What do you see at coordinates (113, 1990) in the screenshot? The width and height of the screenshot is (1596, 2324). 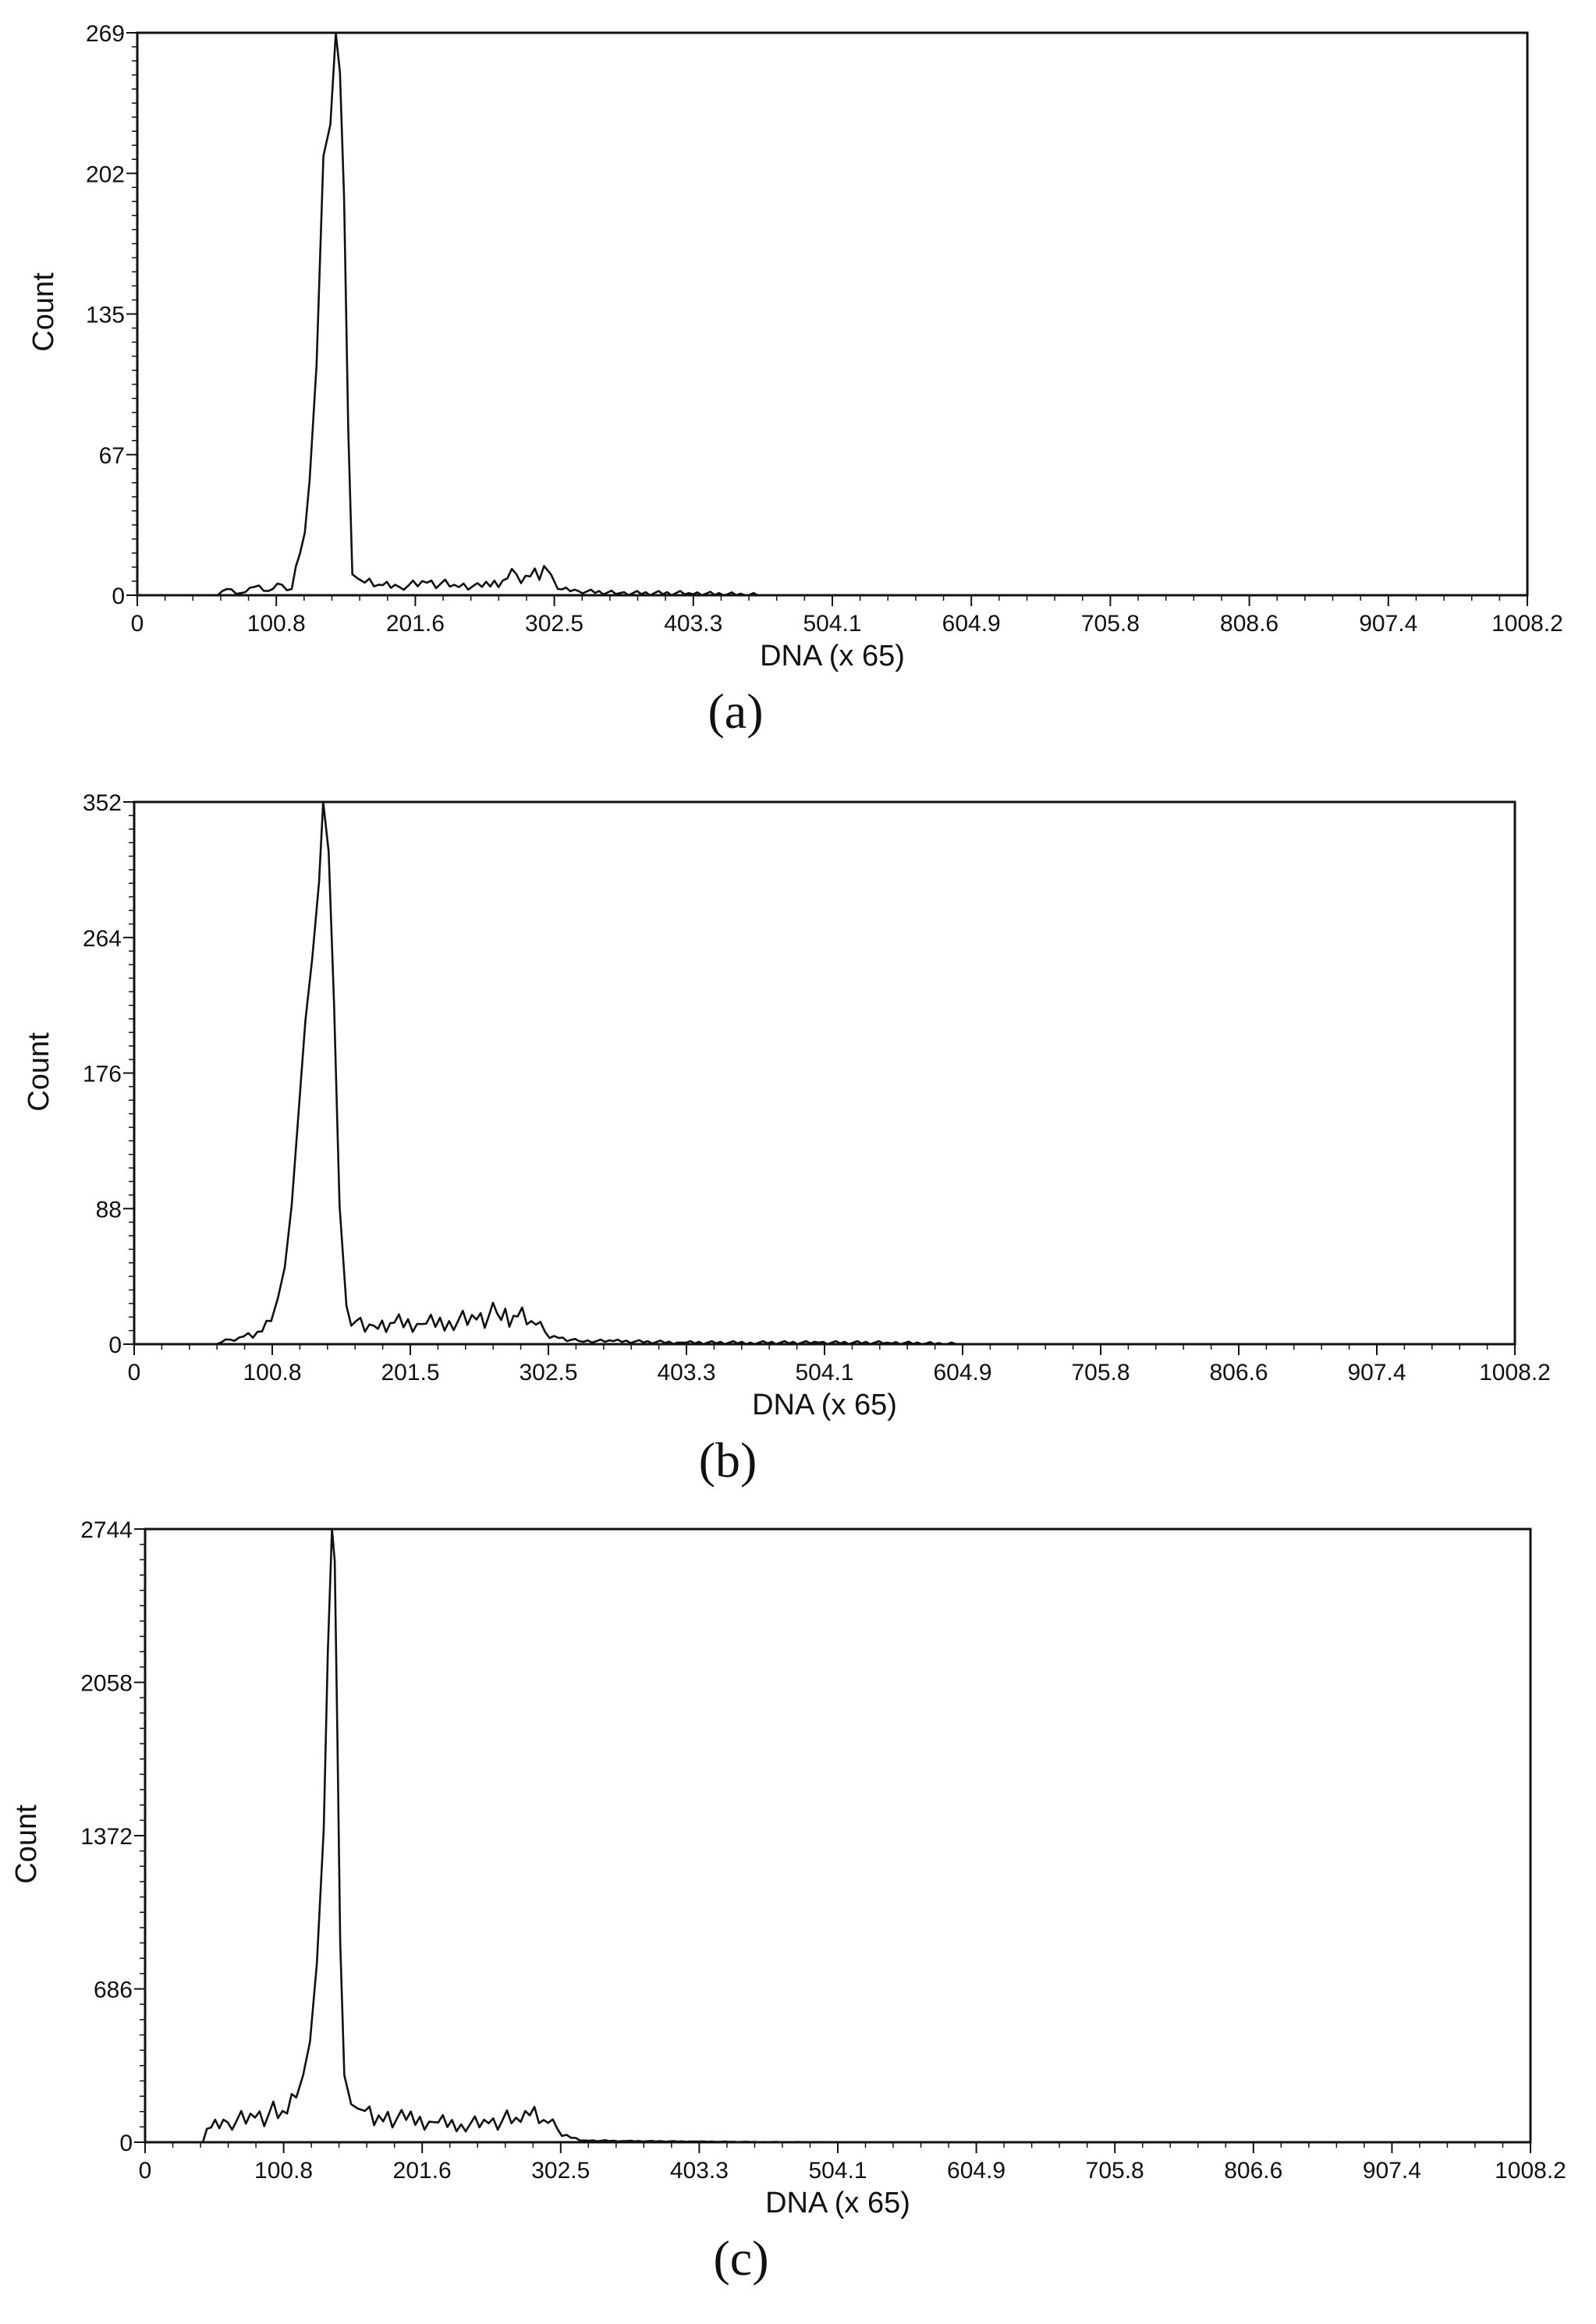 I see `chart-c-y-tick-label: 686` at bounding box center [113, 1990].